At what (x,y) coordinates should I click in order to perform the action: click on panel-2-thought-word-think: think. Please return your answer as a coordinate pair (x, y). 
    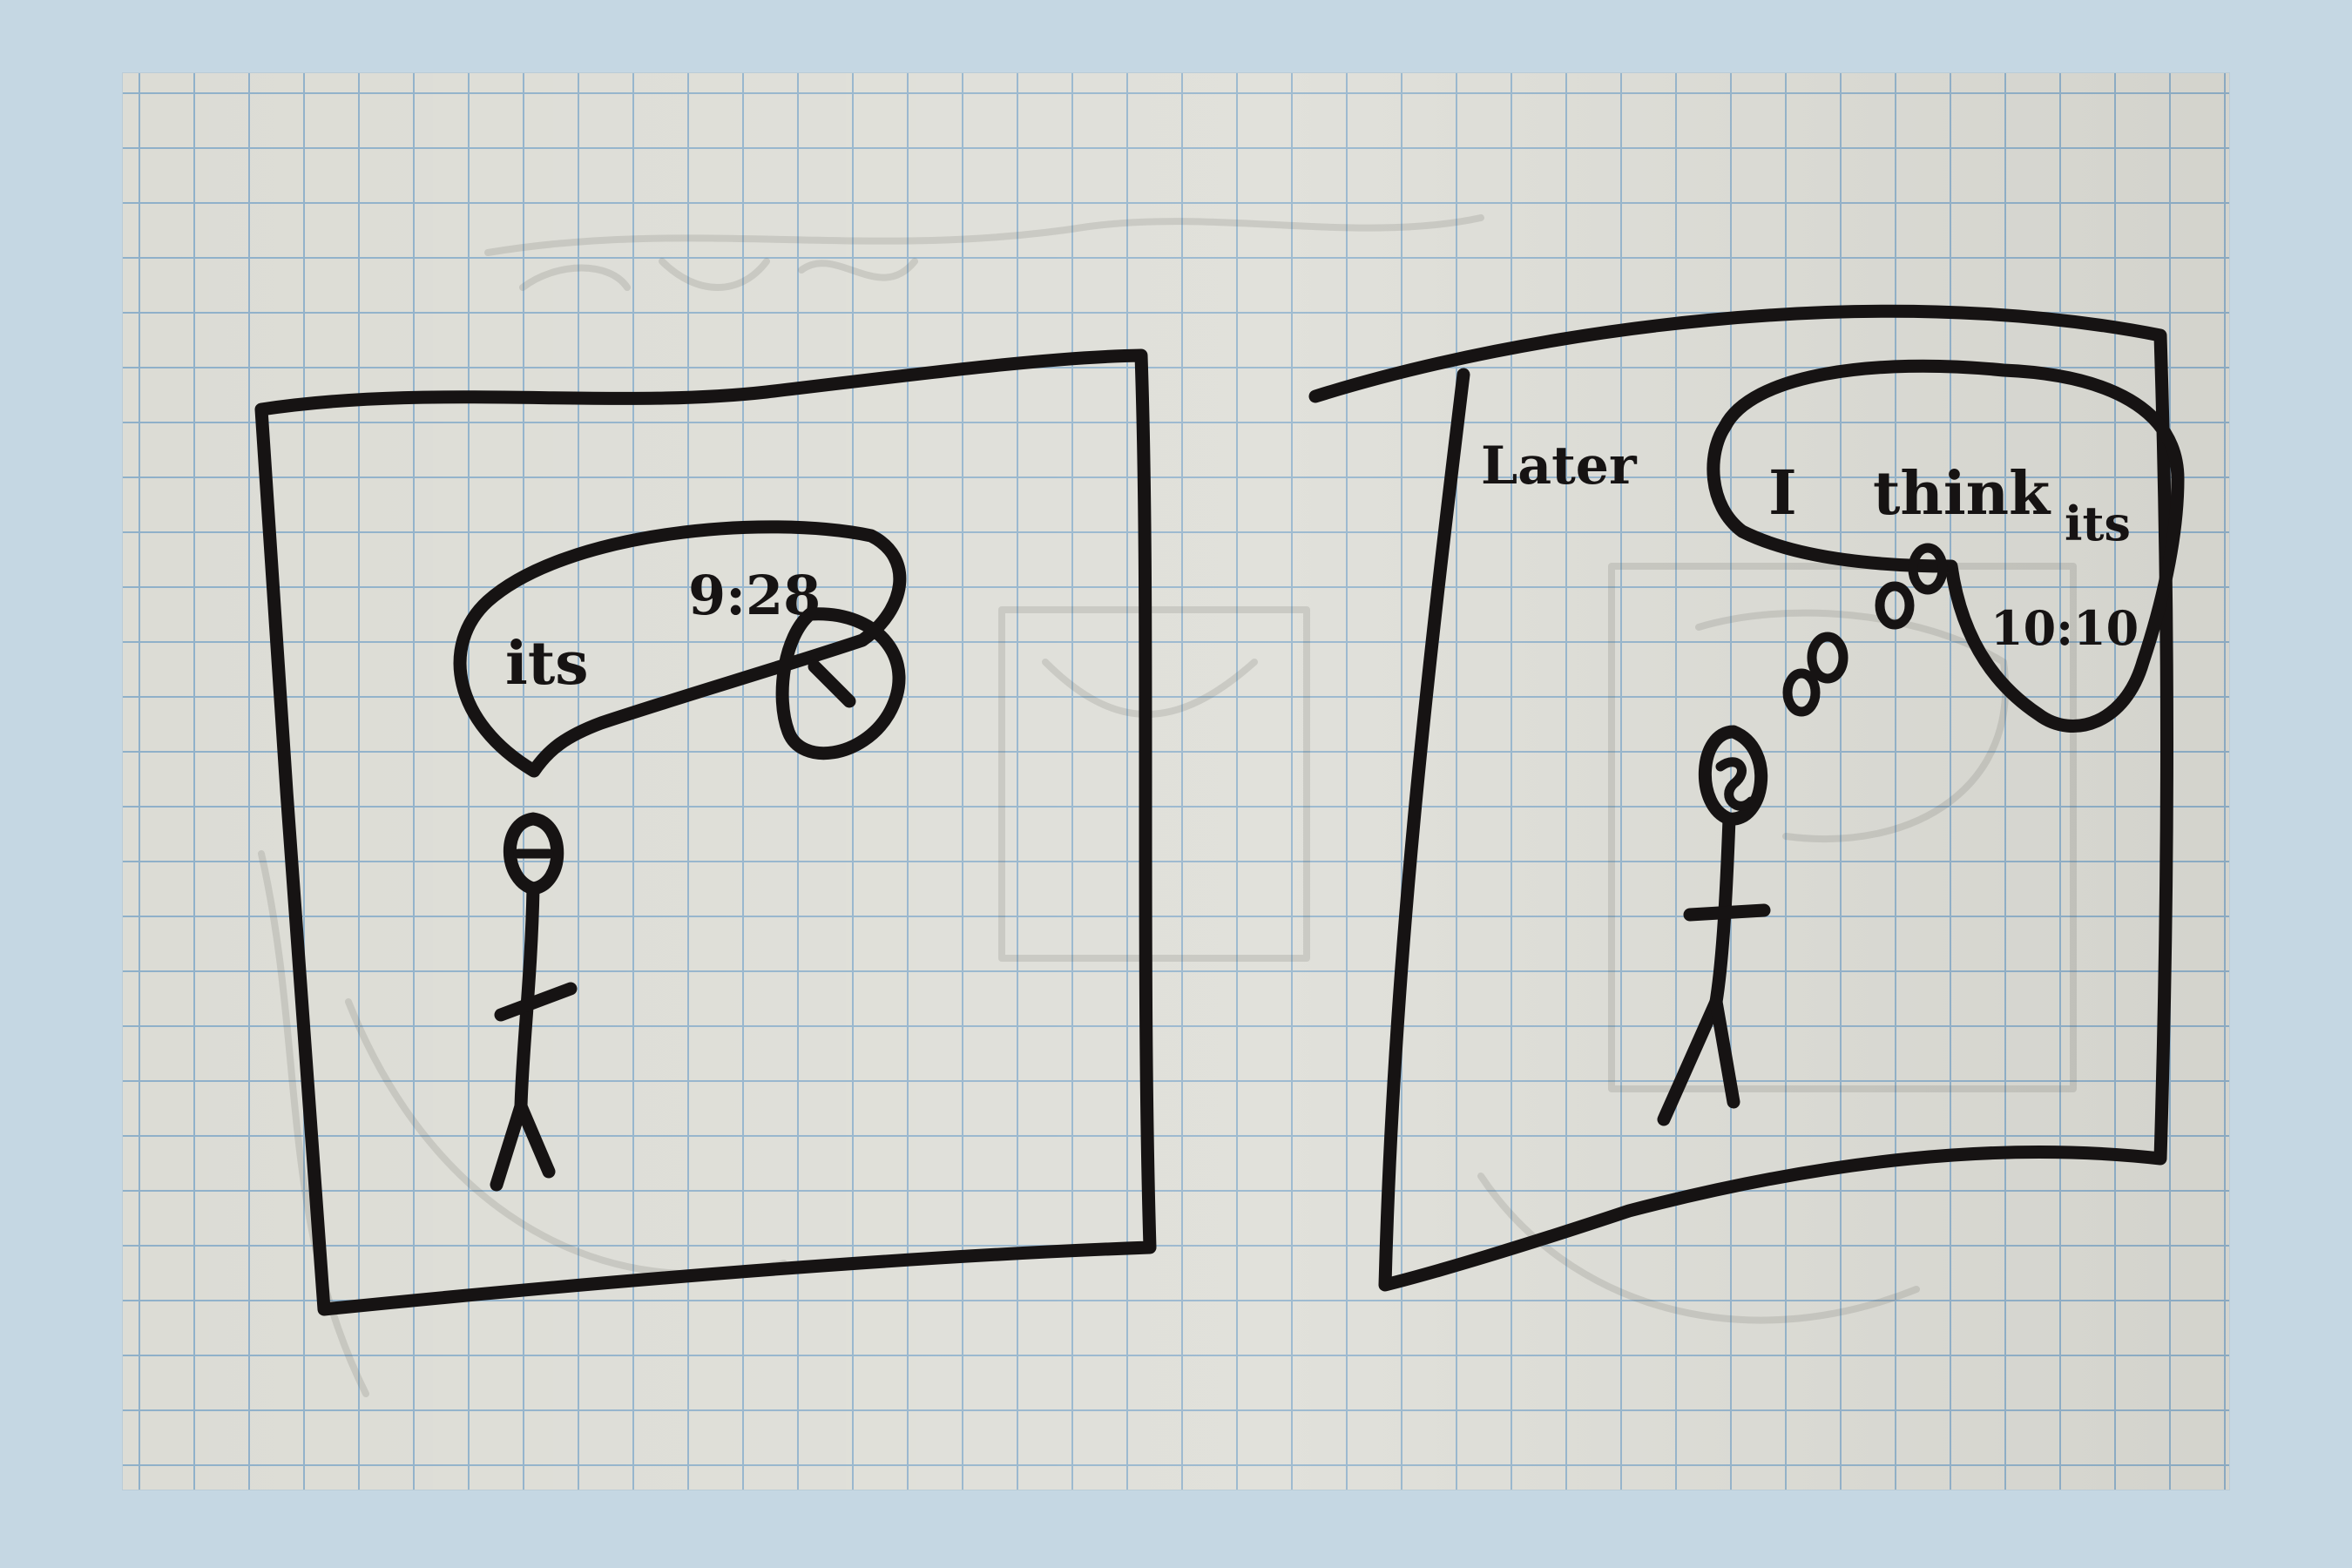
    Looking at the image, I should click on (1962, 494).